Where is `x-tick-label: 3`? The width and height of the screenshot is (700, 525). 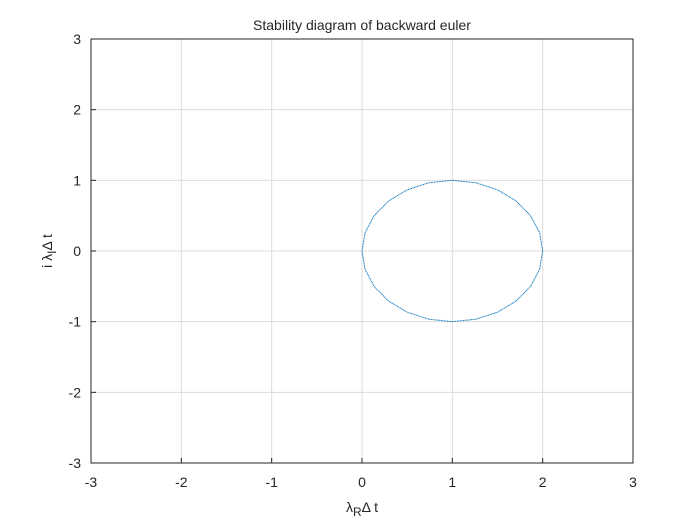
x-tick-label: 3 is located at coordinates (633, 482).